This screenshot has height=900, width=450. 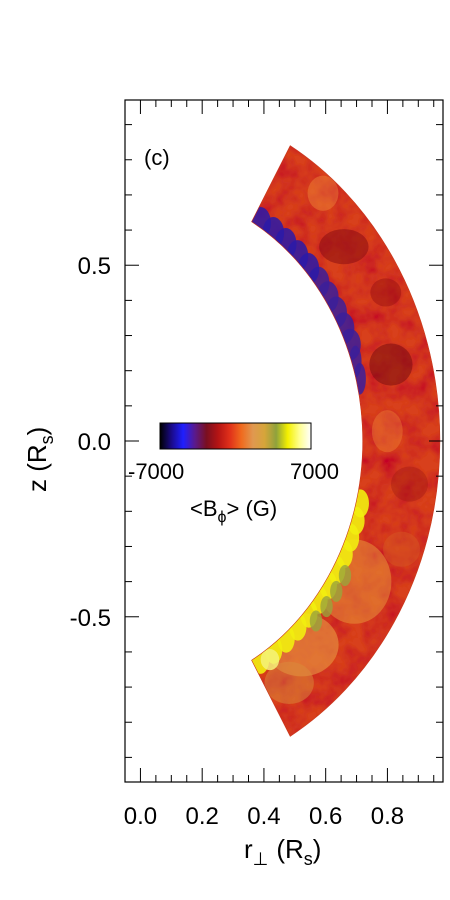 I want to click on y-tick-labels: 0.5 0.0 -0.5, so click(x=90, y=442).